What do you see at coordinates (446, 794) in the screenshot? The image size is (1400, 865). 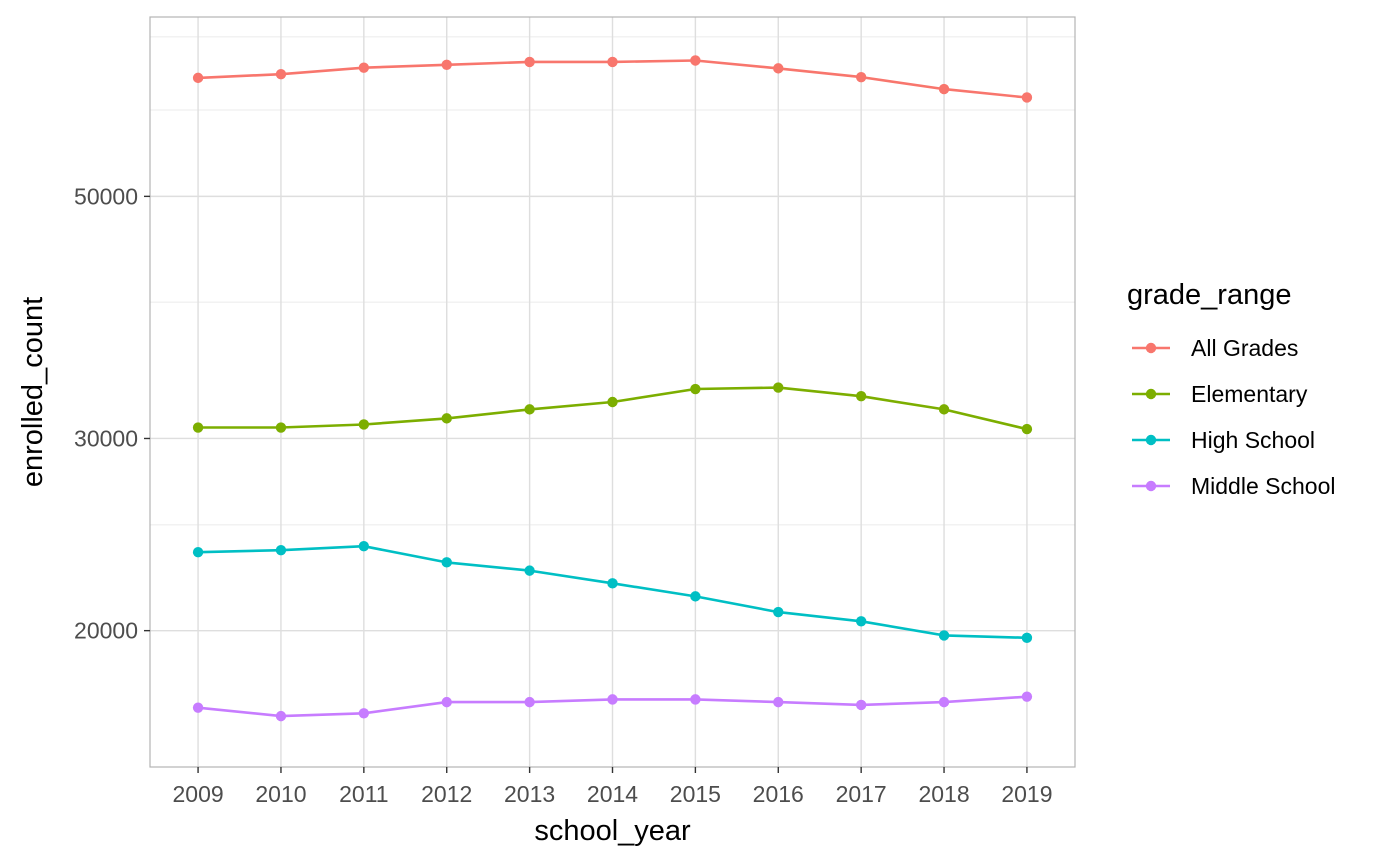 I see `x-tick-label: 2012` at bounding box center [446, 794].